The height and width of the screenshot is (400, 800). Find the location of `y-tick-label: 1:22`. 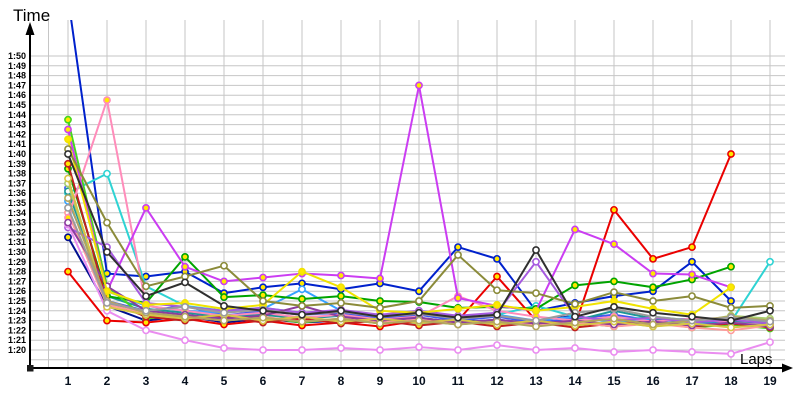

y-tick-label: 1:22 is located at coordinates (17, 330).